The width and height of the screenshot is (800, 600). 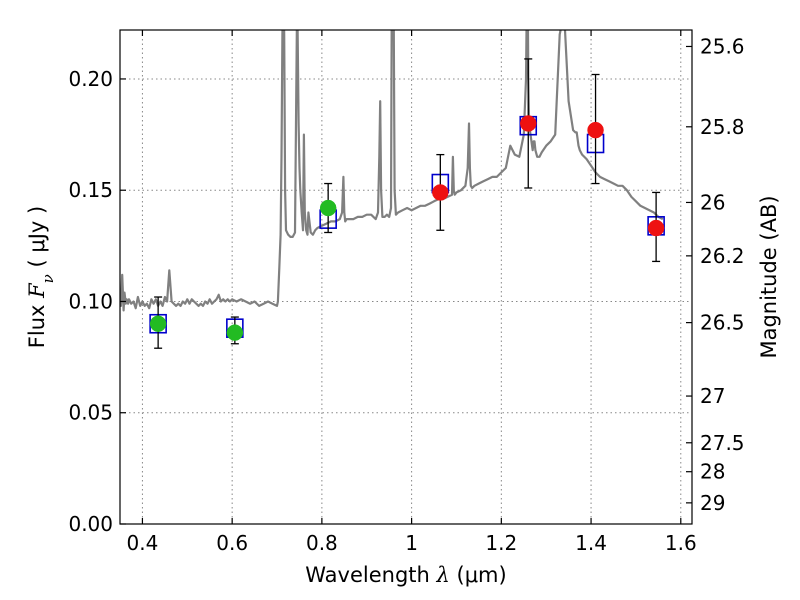 What do you see at coordinates (90, 524) in the screenshot?
I see `y-tick-label: 0.00` at bounding box center [90, 524].